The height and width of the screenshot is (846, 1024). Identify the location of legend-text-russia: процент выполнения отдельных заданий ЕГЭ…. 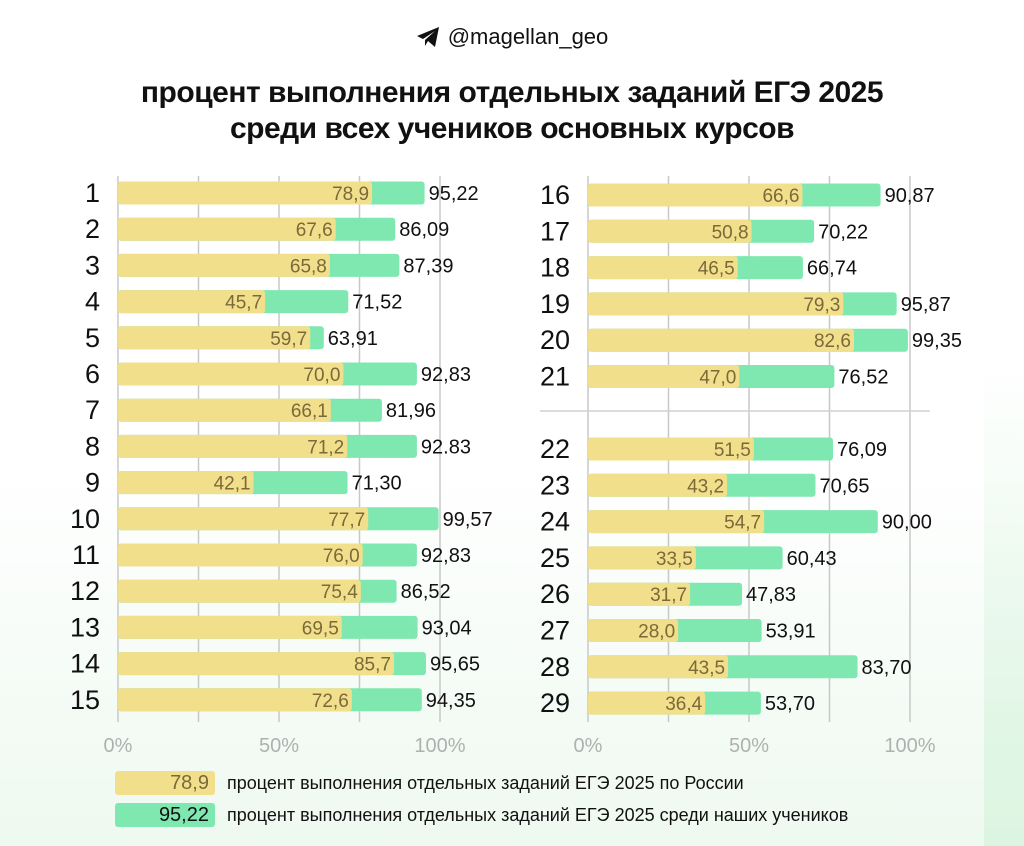
(485, 782).